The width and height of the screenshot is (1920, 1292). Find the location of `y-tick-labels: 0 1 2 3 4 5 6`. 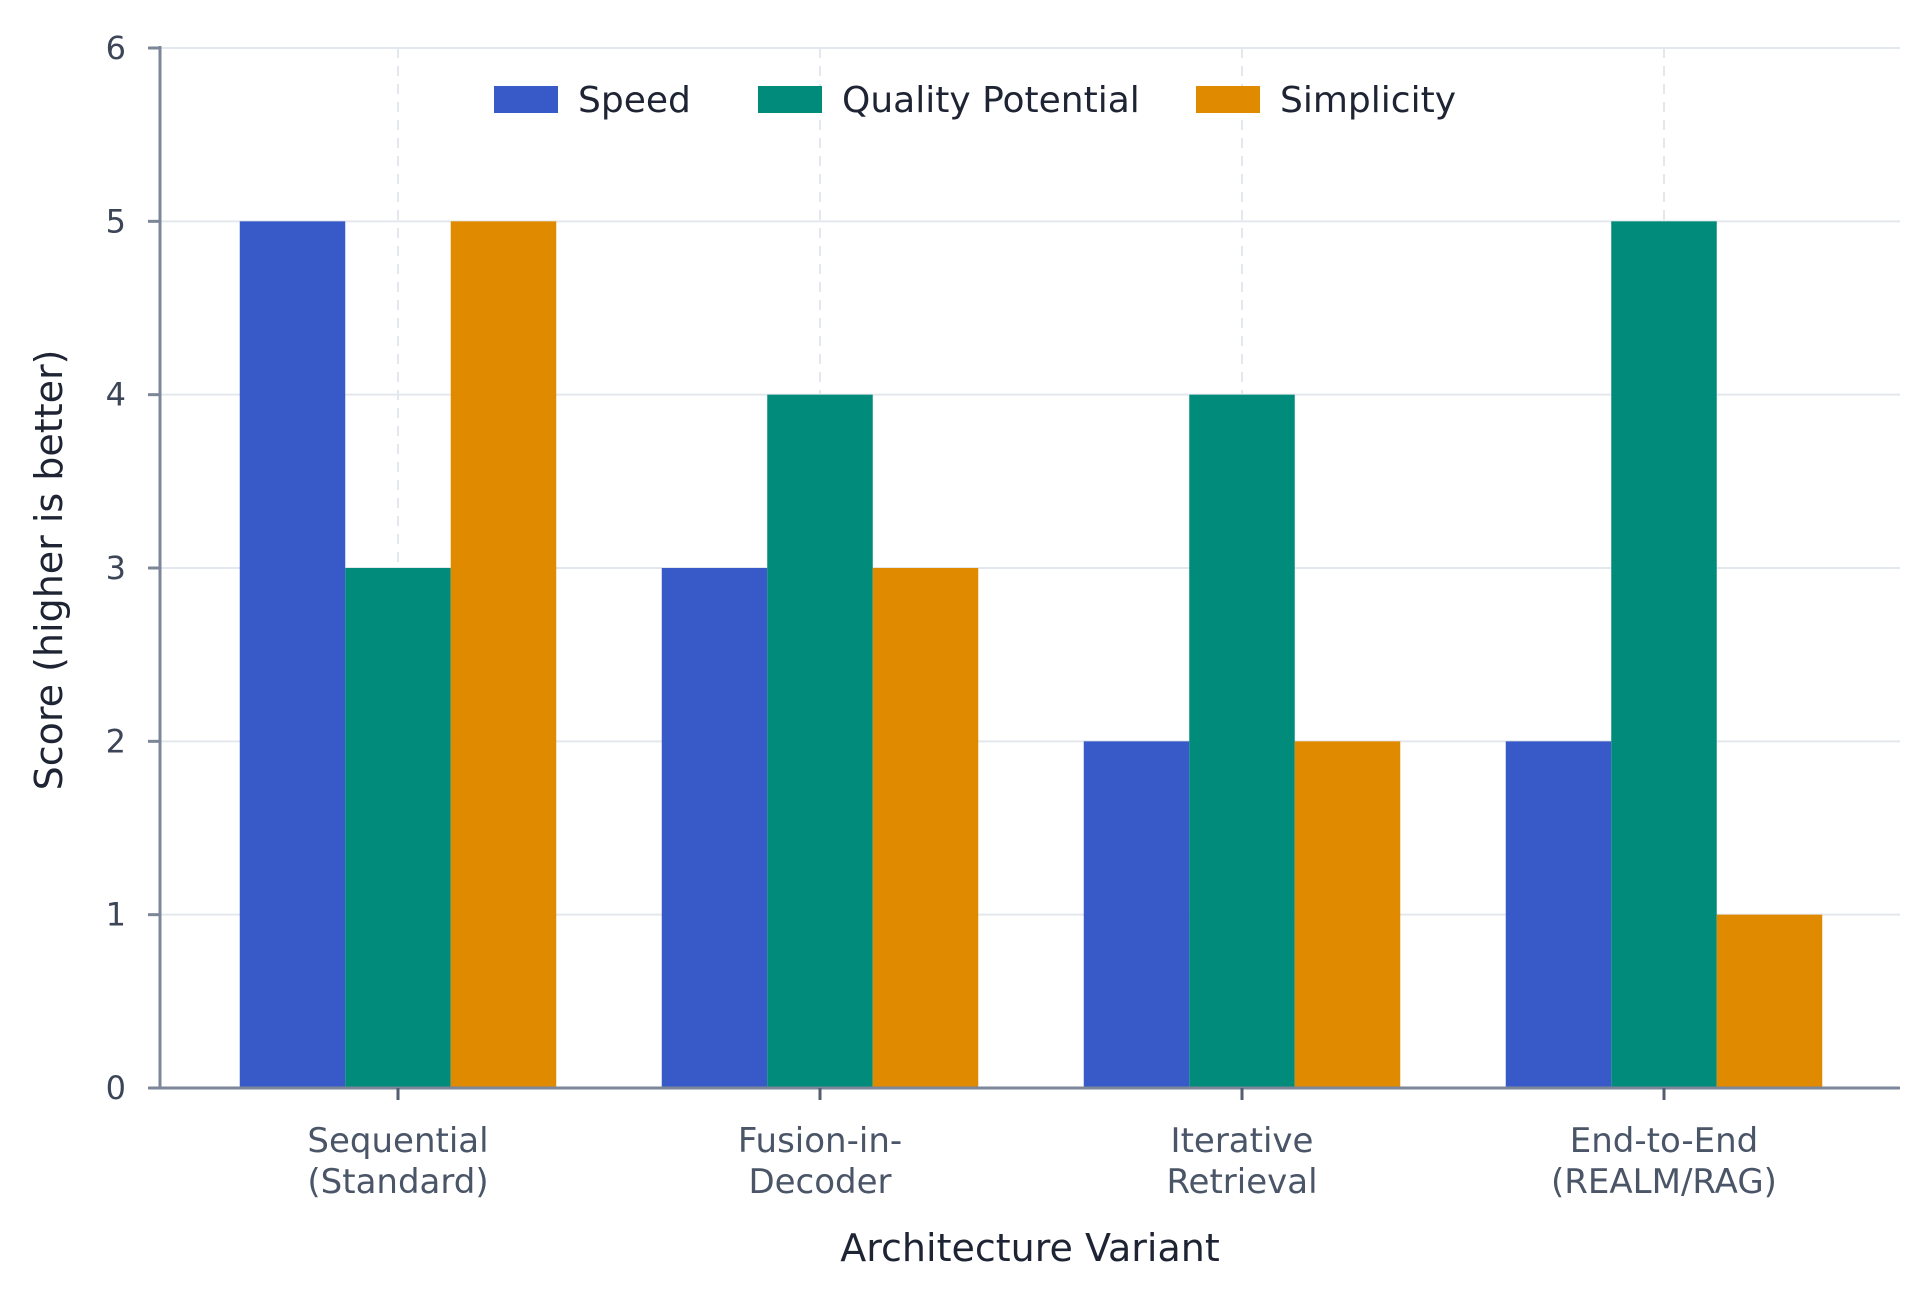

y-tick-labels: 0 1 2 3 4 5 6 is located at coordinates (116, 568).